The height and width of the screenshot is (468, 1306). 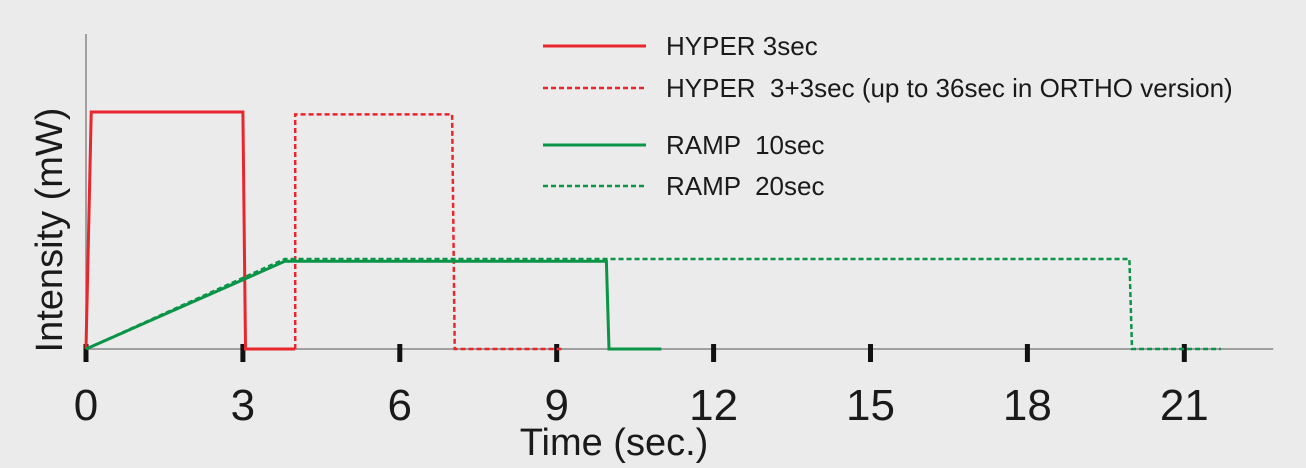 What do you see at coordinates (400, 405) in the screenshot?
I see `x-tick-label: 6` at bounding box center [400, 405].